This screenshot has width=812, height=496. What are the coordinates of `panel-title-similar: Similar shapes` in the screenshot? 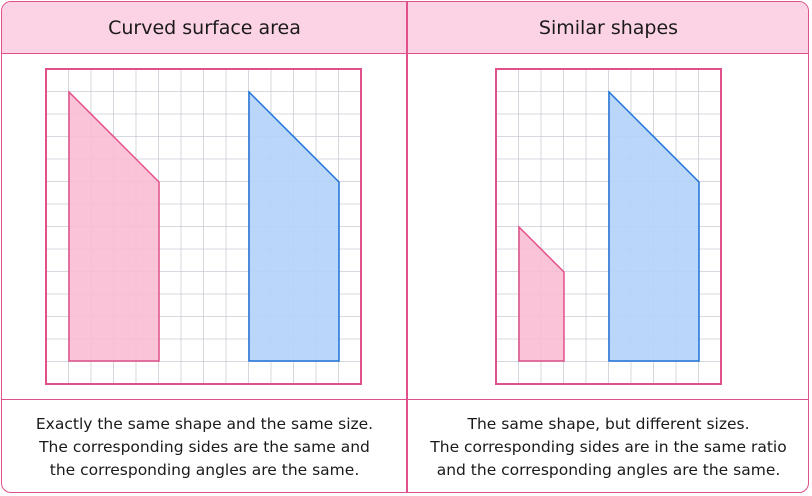 It's located at (607, 28).